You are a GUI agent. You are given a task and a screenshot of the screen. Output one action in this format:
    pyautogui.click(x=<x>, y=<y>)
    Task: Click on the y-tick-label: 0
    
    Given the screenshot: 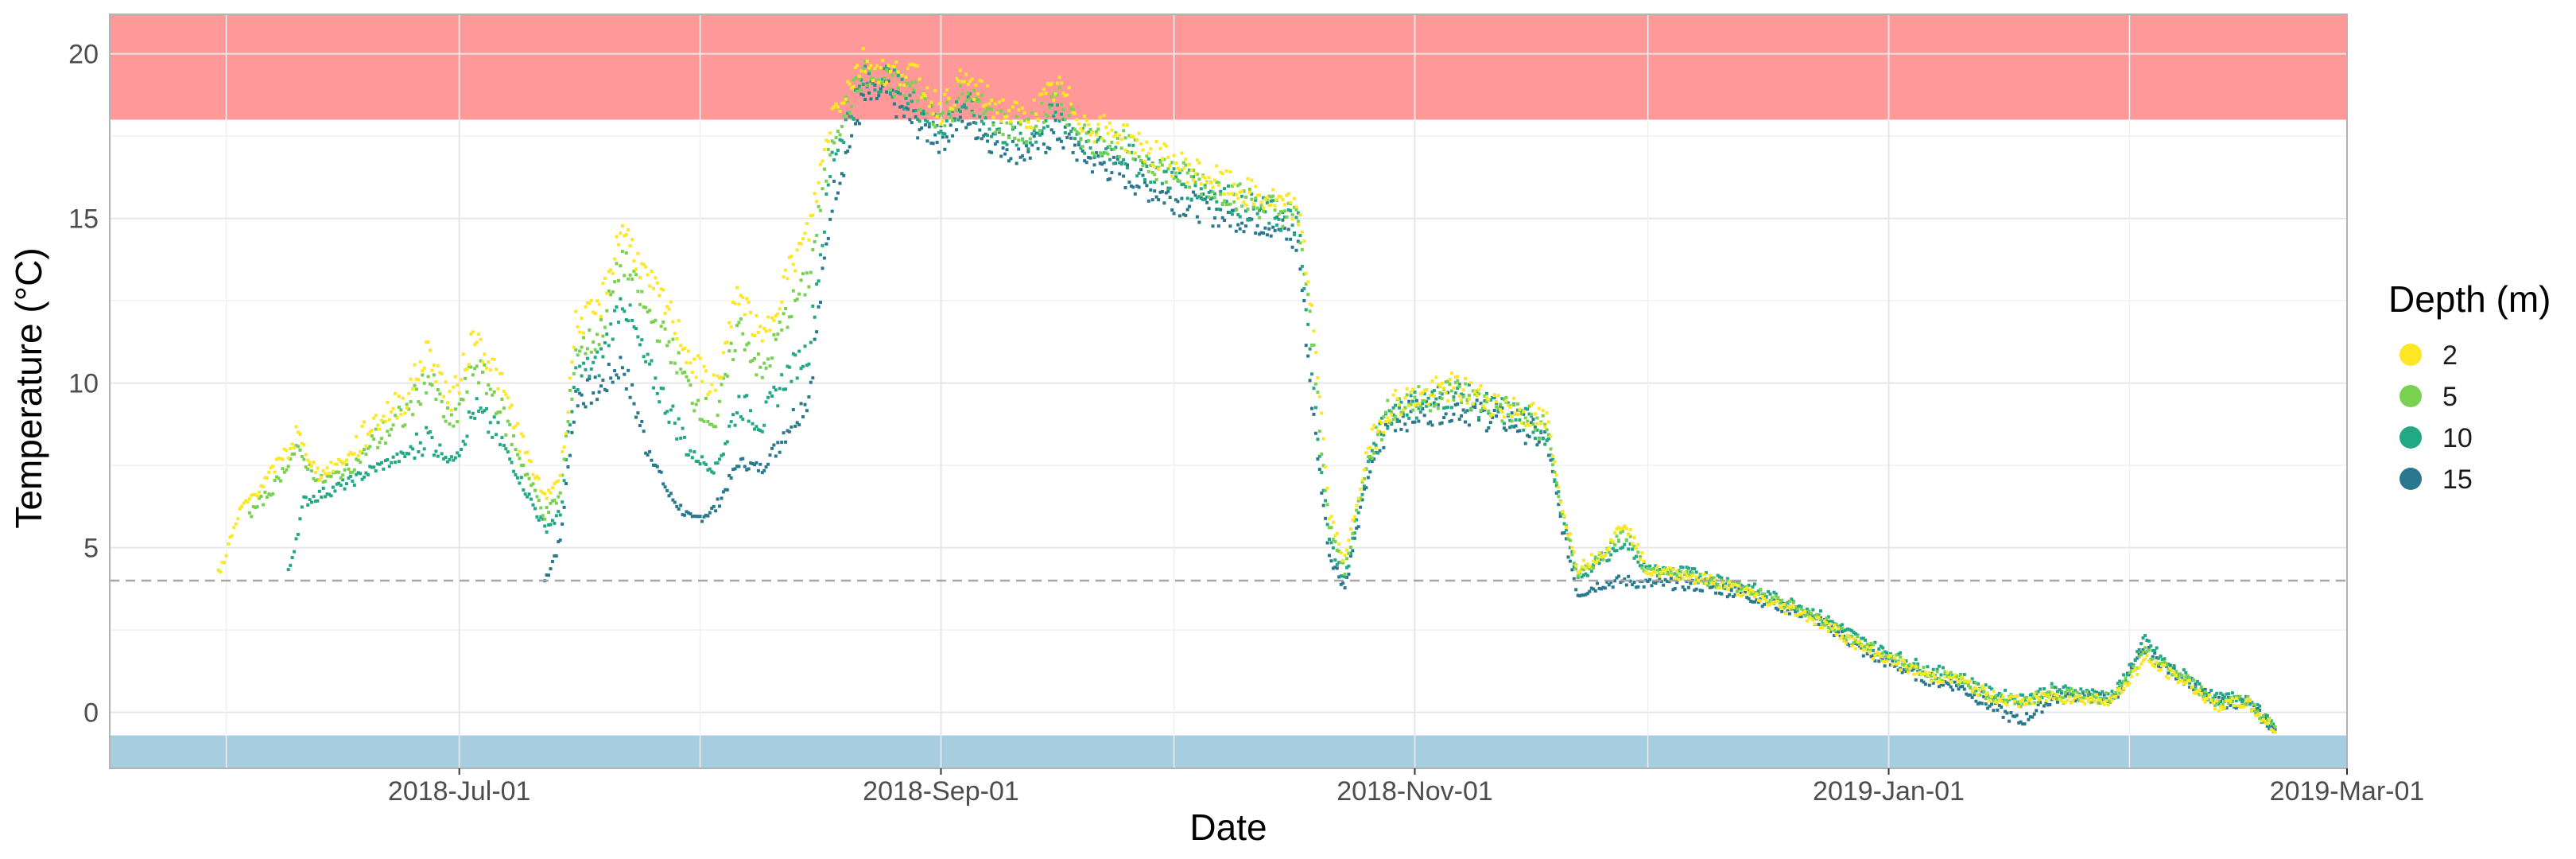 What is the action you would take?
    pyautogui.click(x=91, y=713)
    